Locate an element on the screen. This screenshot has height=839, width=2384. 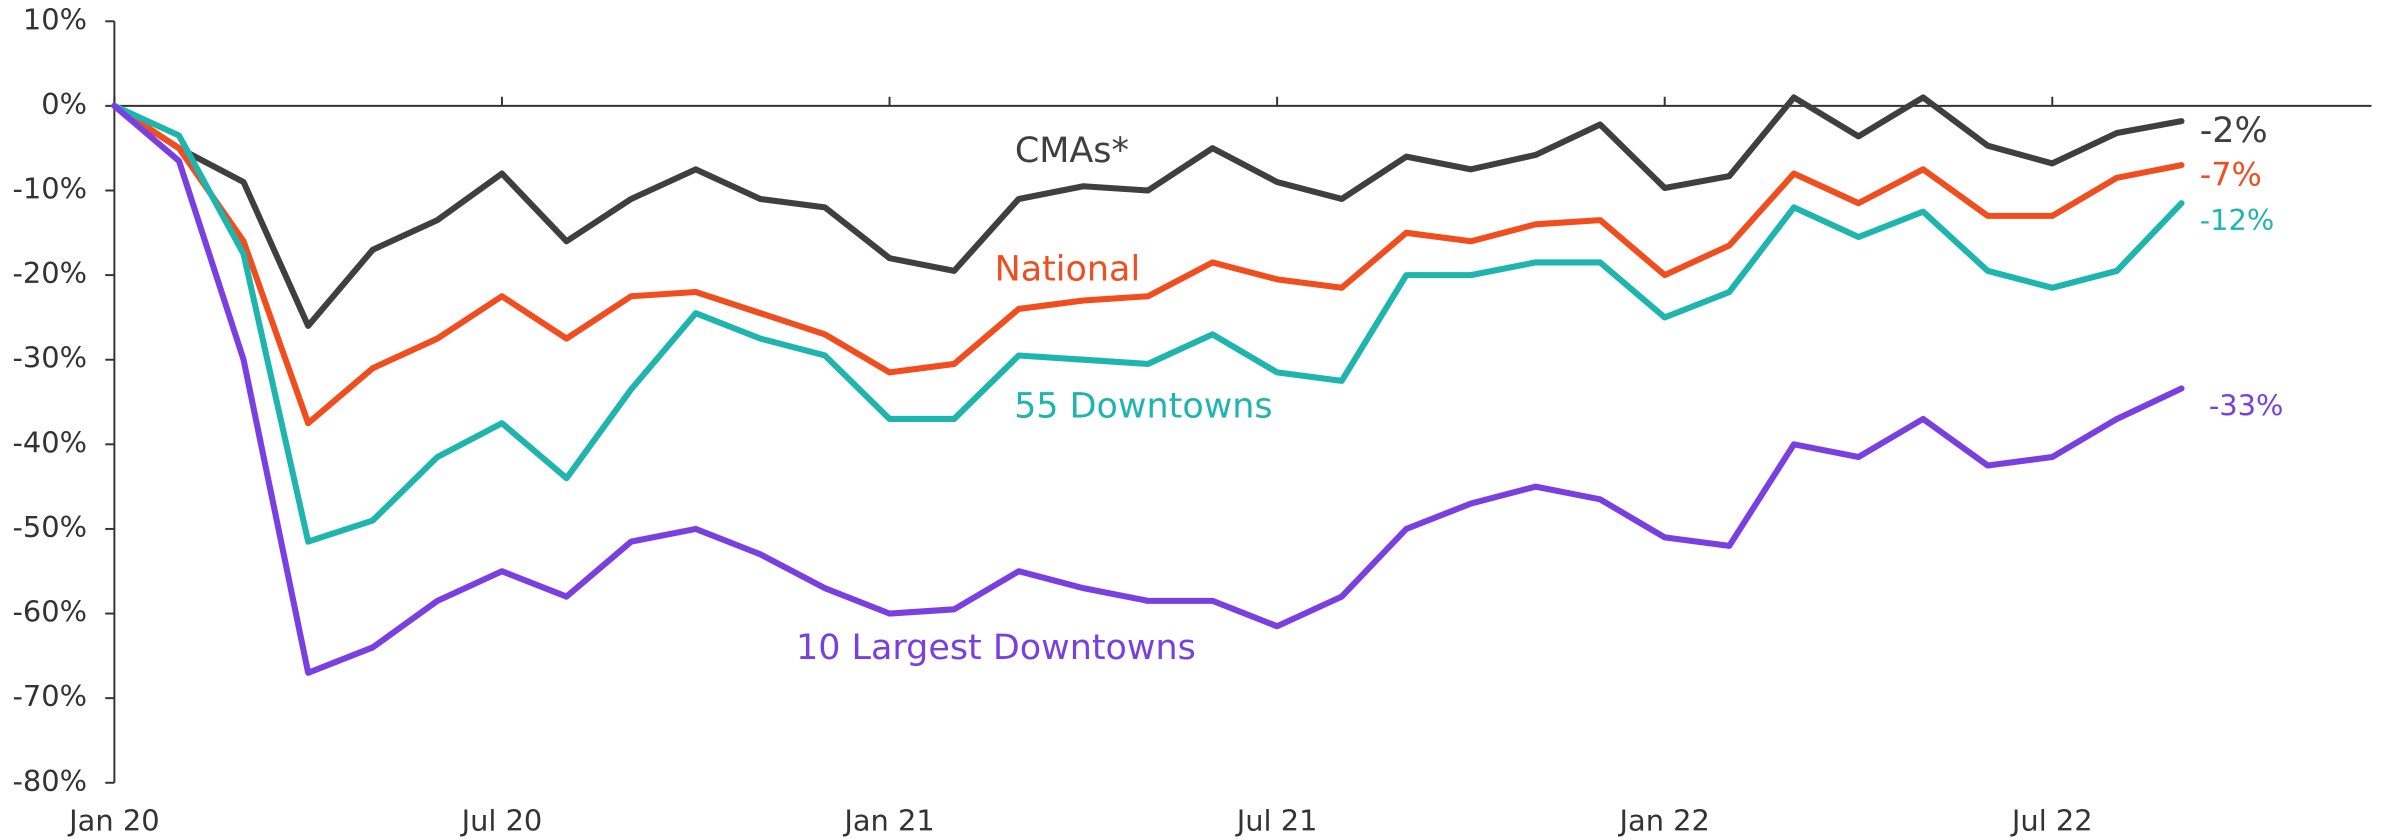
x-tick-label: Jul 20 is located at coordinates (501, 820).